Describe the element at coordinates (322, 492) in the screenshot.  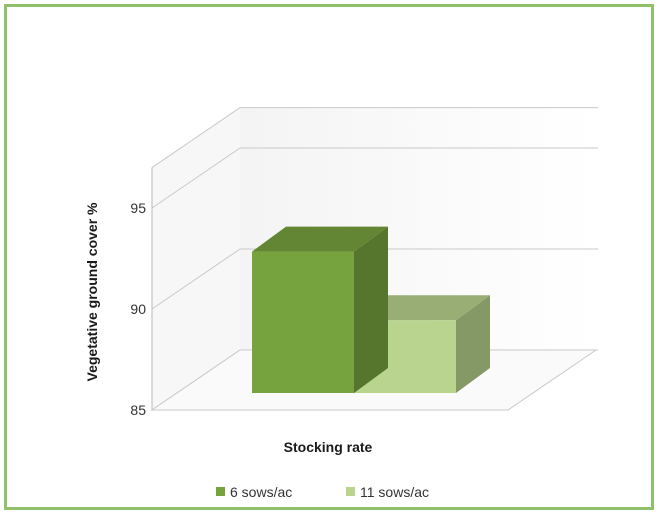
I see `legend: 6 sows/ac 11 sows/ac` at that location.